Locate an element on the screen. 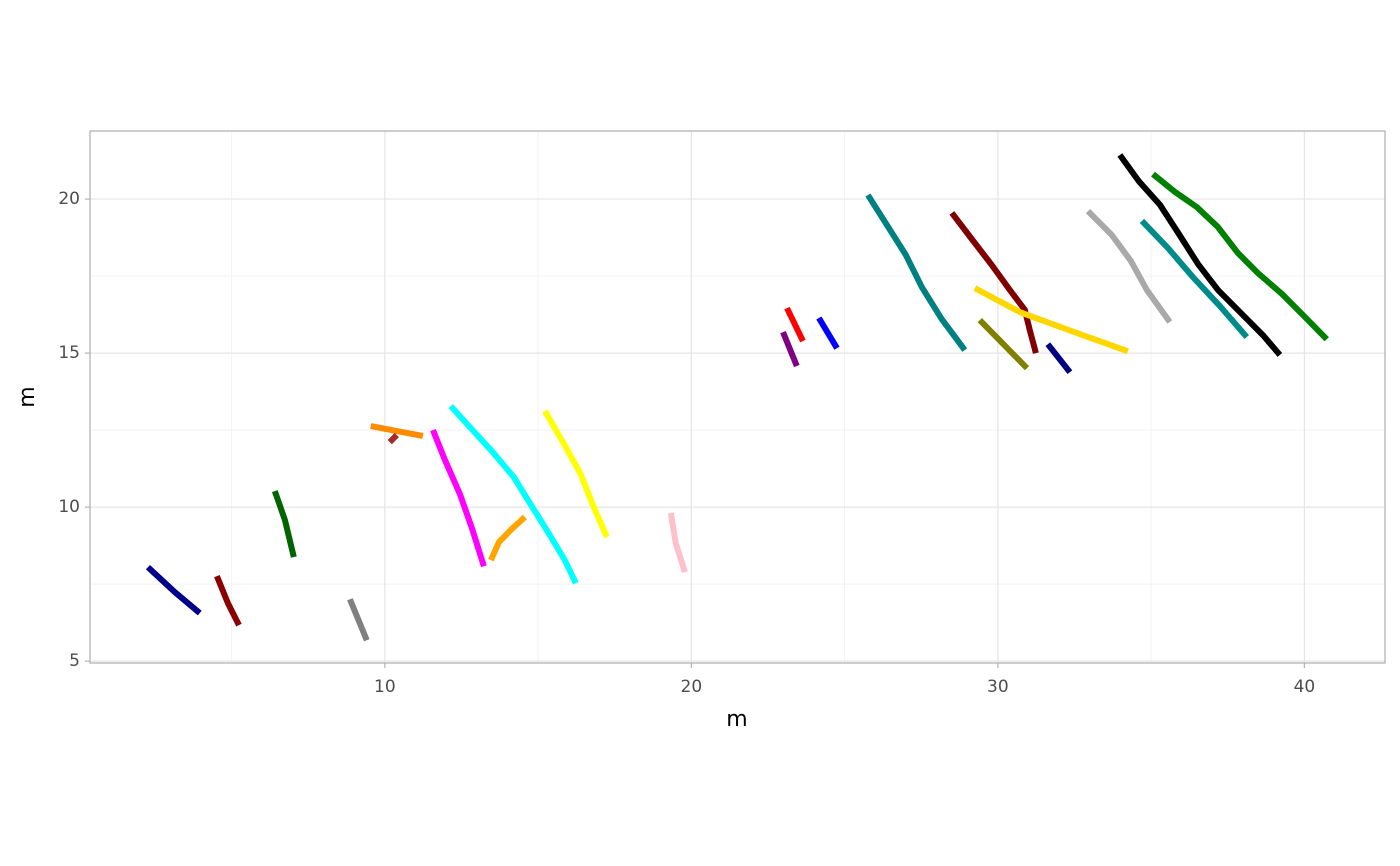 This screenshot has height=866, width=1400. y-tick-label: 10 is located at coordinates (69, 507).